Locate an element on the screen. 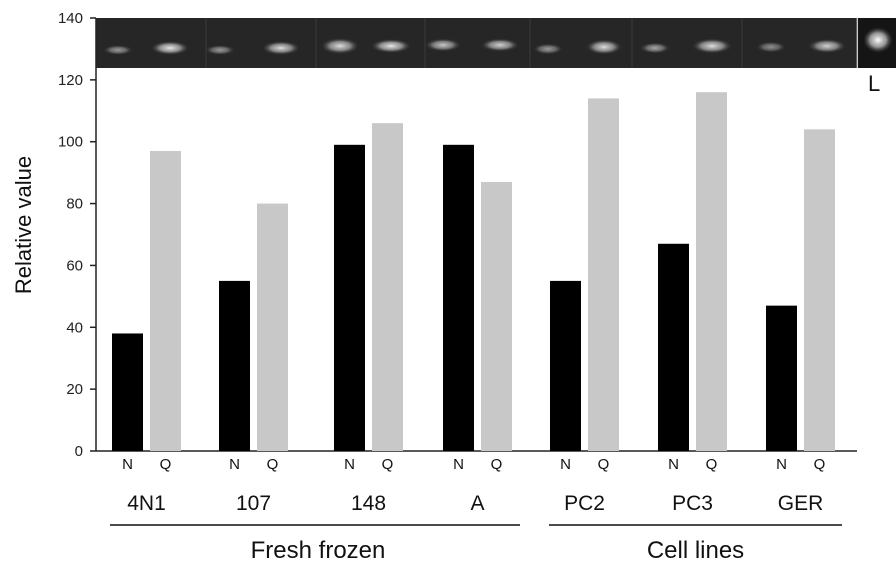 This screenshot has width=896, height=565. bar-q-ger is located at coordinates (819, 290).